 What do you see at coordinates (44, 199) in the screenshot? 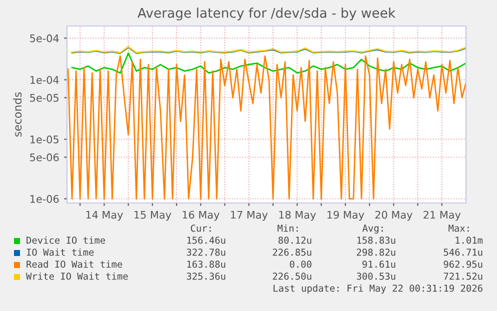
I see `y-tick-label: 1e-06` at bounding box center [44, 199].